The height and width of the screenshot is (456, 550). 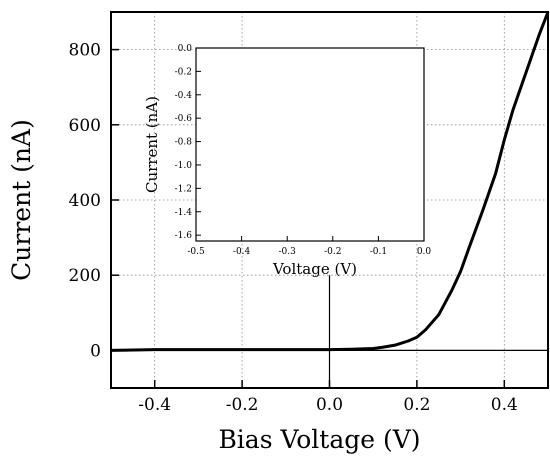 What do you see at coordinates (504, 405) in the screenshot?
I see `main-x-tick-label: 0.4` at bounding box center [504, 405].